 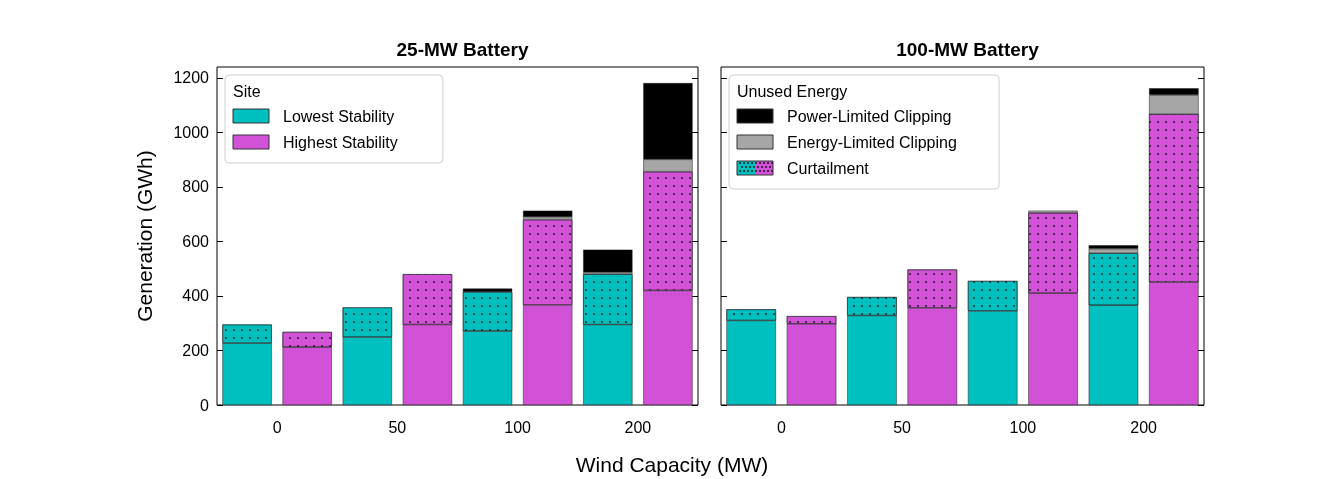 What do you see at coordinates (792, 91) in the screenshot?
I see `legend-title: Unused Energy` at bounding box center [792, 91].